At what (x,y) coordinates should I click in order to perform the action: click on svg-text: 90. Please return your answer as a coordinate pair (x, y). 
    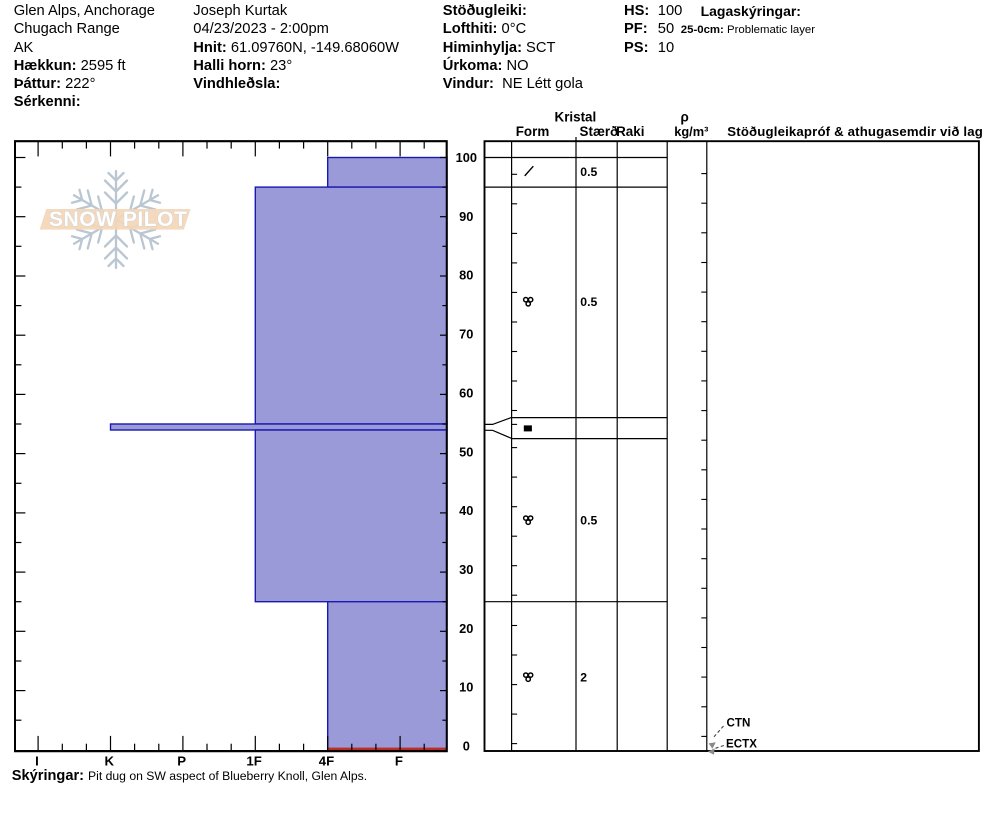
    Looking at the image, I should click on (466, 216).